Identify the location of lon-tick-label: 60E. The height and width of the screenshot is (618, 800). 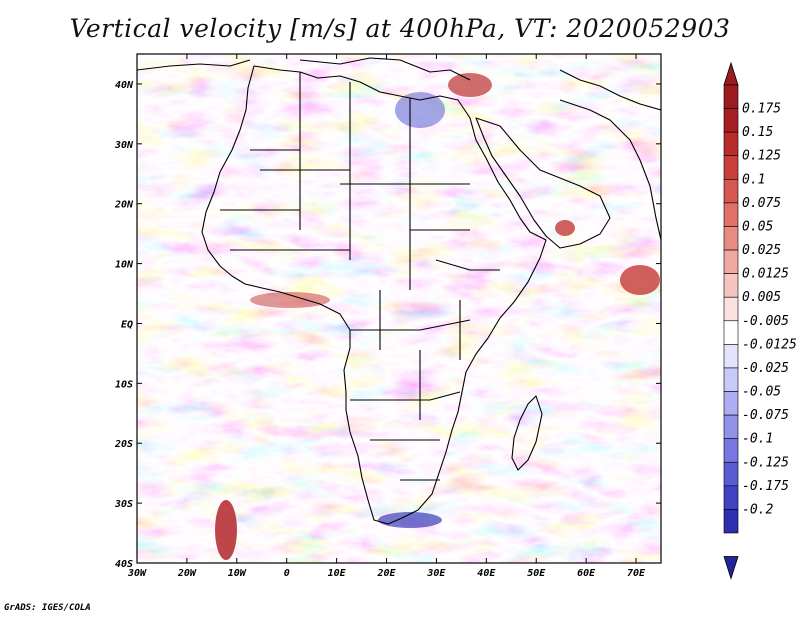
(586, 573).